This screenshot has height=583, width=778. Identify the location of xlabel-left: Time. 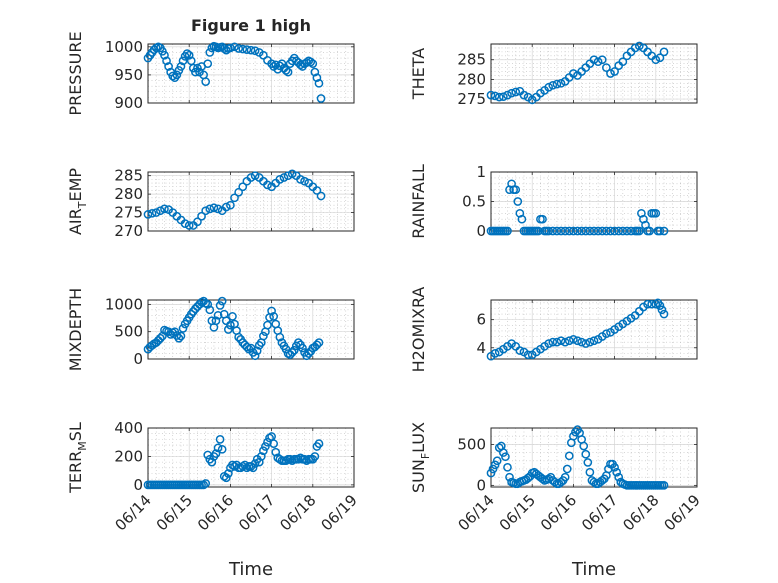
(250, 569).